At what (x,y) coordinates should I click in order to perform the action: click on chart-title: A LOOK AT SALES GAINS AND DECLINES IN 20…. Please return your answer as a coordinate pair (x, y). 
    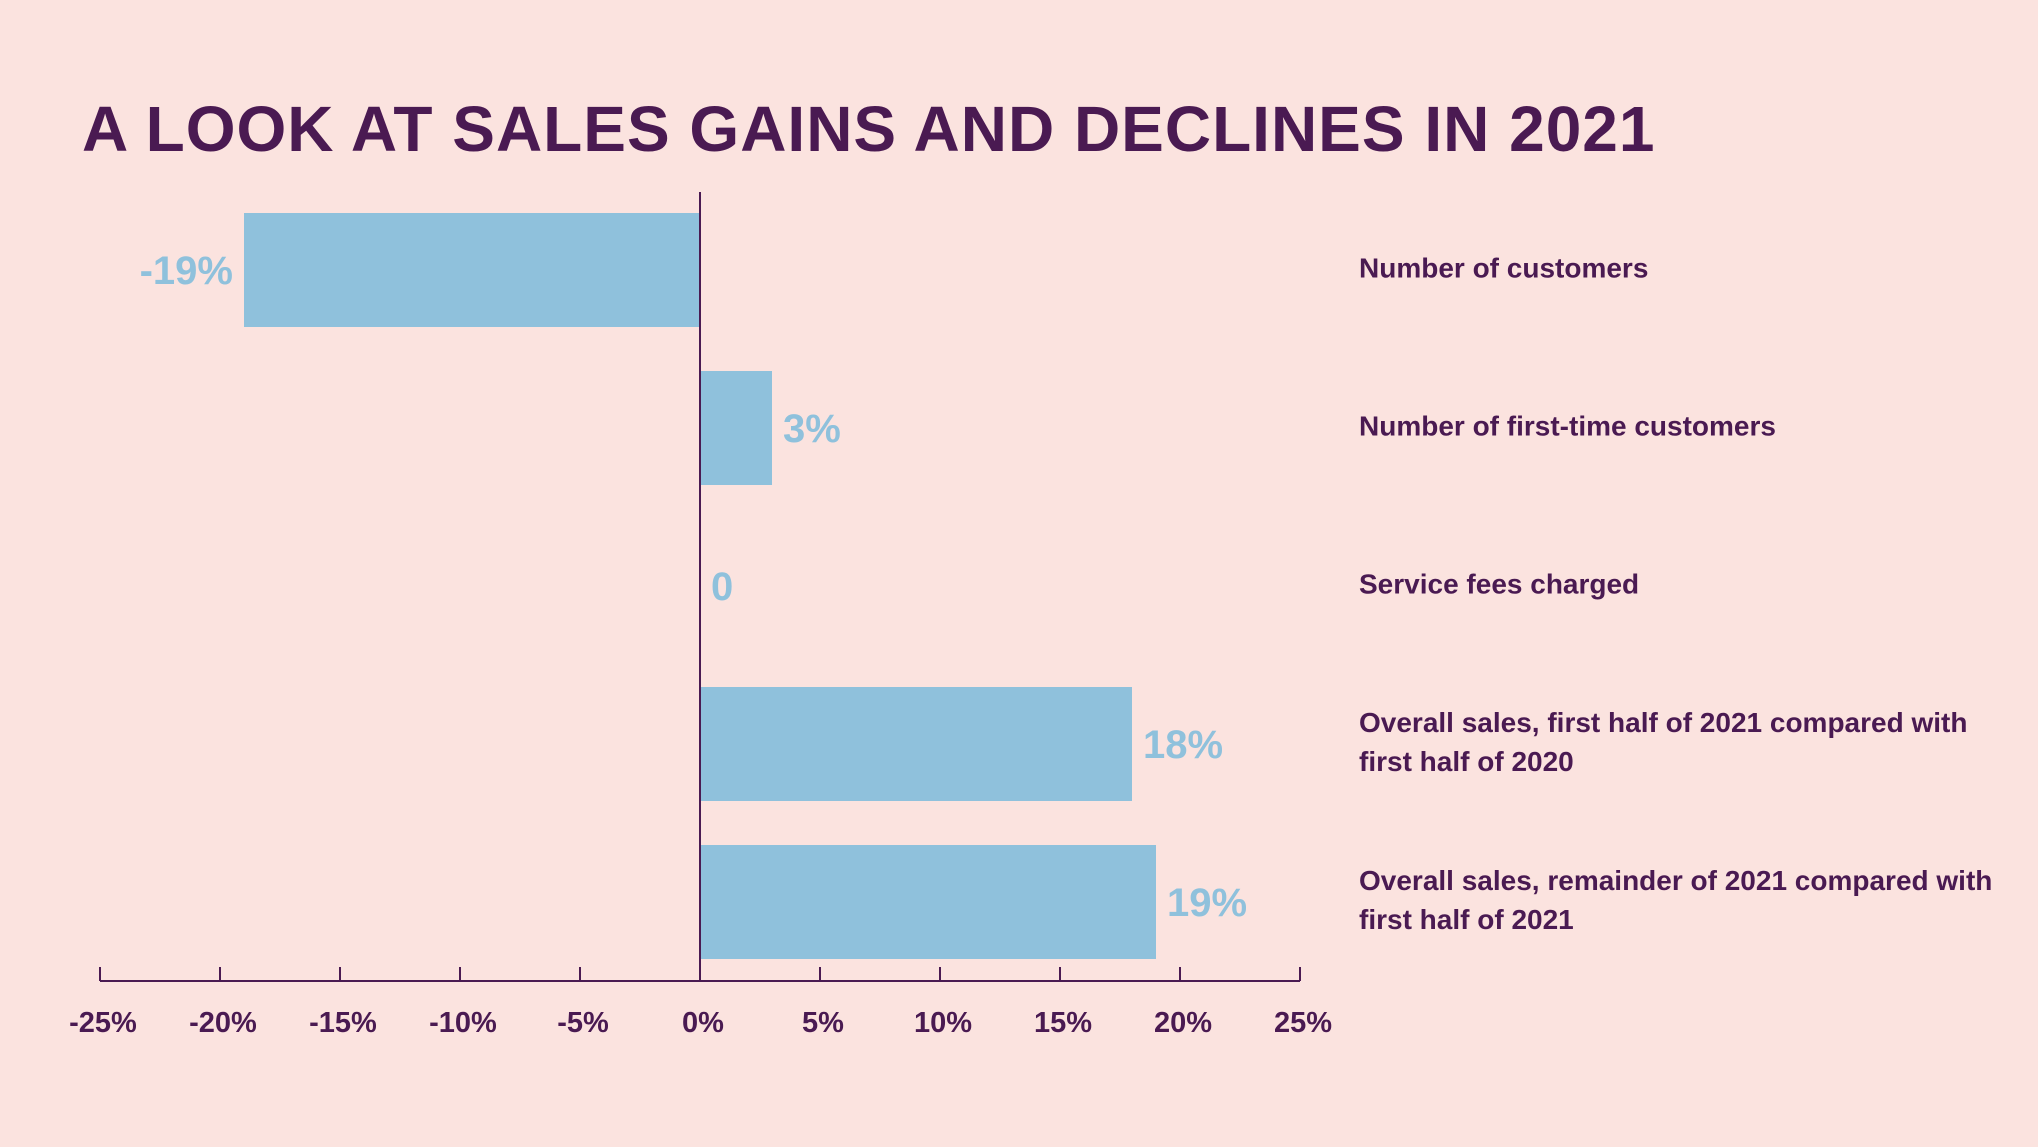
    Looking at the image, I should click on (869, 129).